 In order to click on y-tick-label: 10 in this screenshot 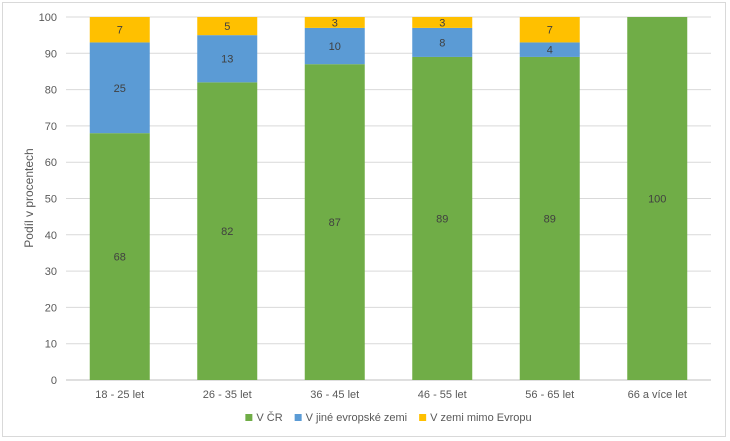, I will do `click(51, 345)`.